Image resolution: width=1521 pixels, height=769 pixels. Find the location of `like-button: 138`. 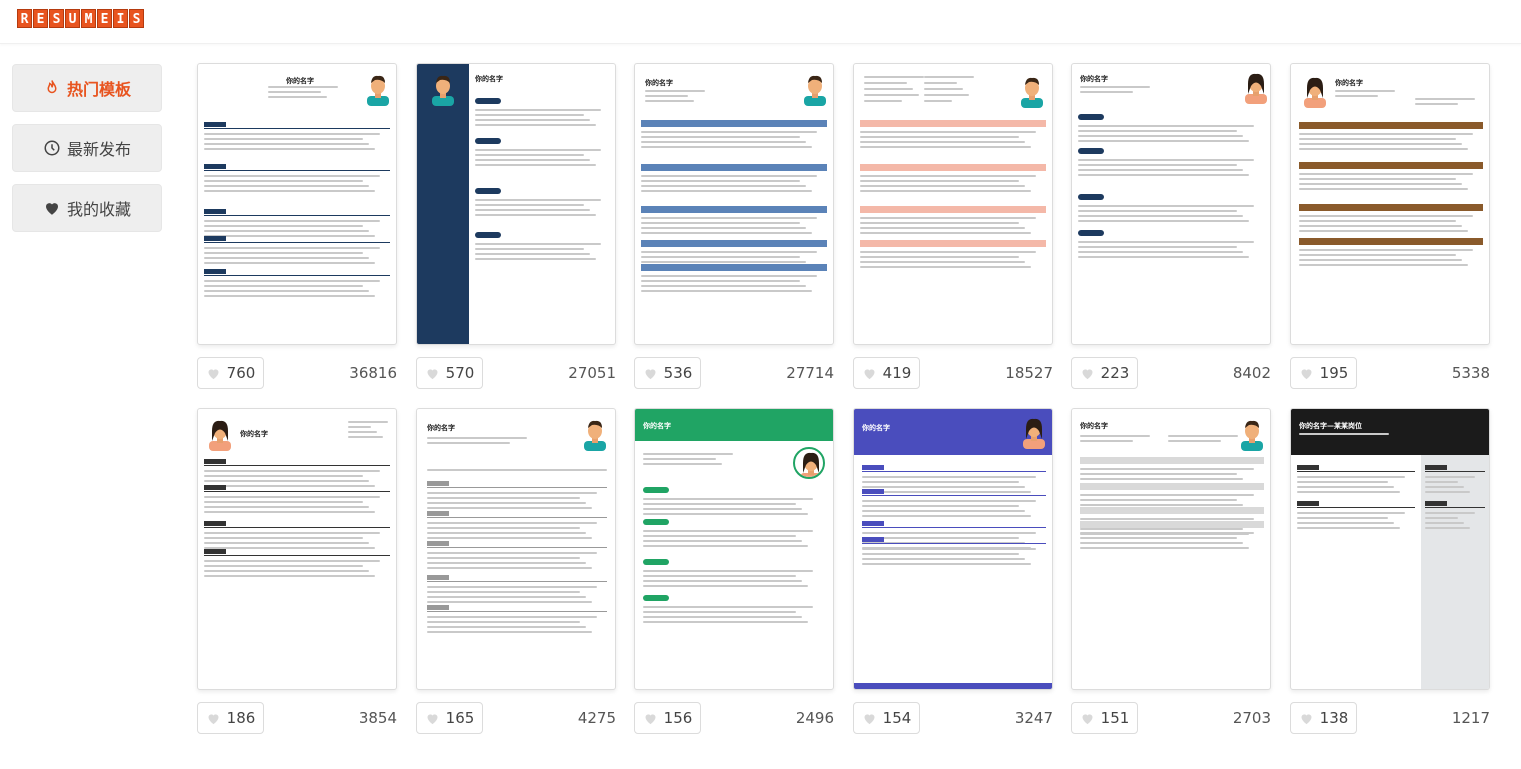

like-button: 138 is located at coordinates (1323, 718).